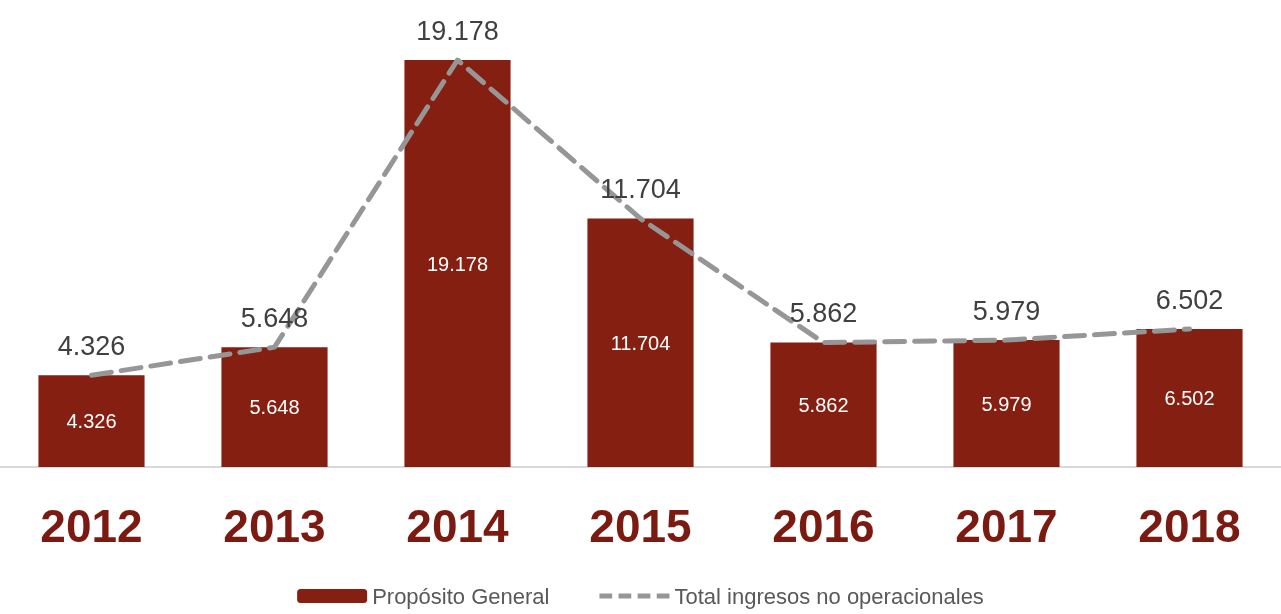 The image size is (1281, 614). What do you see at coordinates (640, 526) in the screenshot?
I see `x-tick-label: 2015` at bounding box center [640, 526].